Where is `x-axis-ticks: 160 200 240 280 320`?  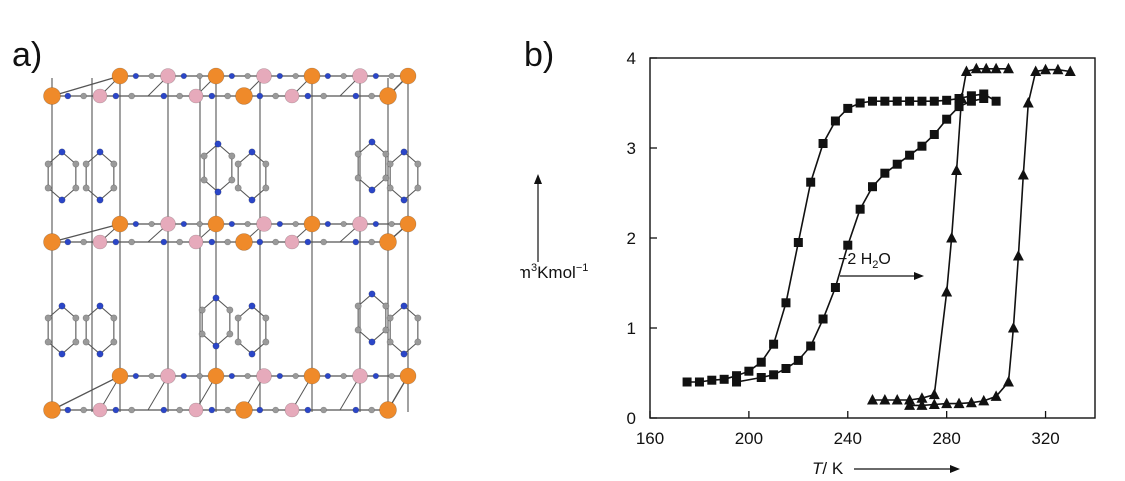 x-axis-ticks: 160 200 240 280 320 is located at coordinates (848, 429).